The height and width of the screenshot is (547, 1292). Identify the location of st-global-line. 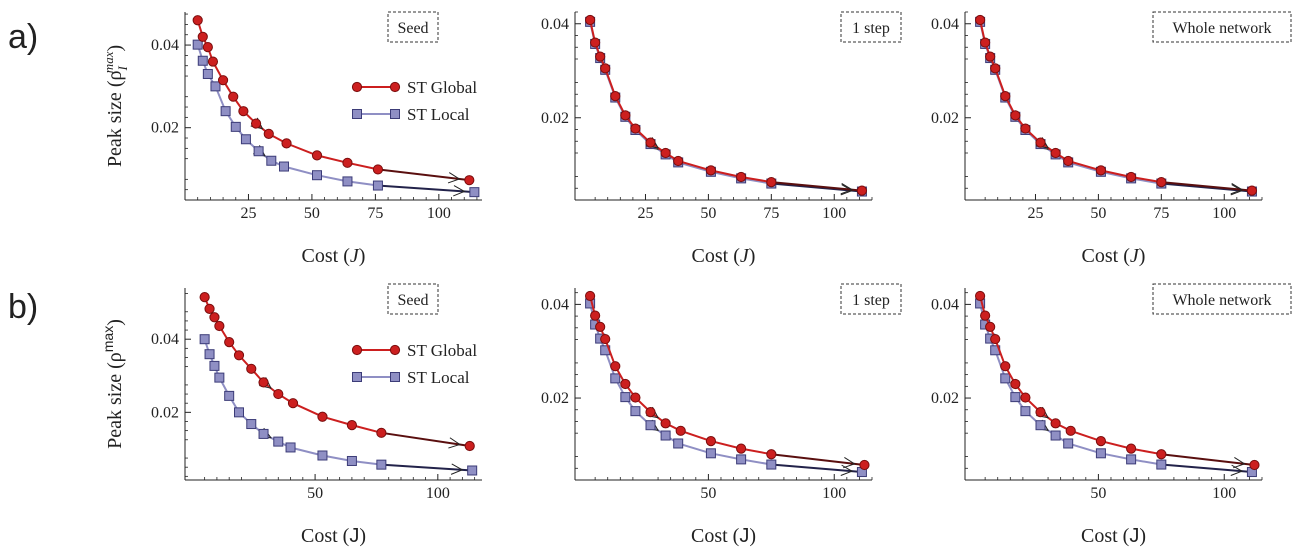
(292, 365).